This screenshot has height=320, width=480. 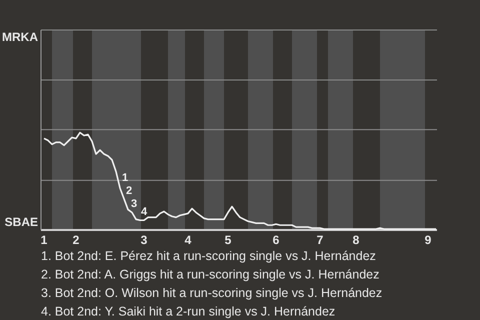 What do you see at coordinates (20, 37) in the screenshot?
I see `text: MRKA` at bounding box center [20, 37].